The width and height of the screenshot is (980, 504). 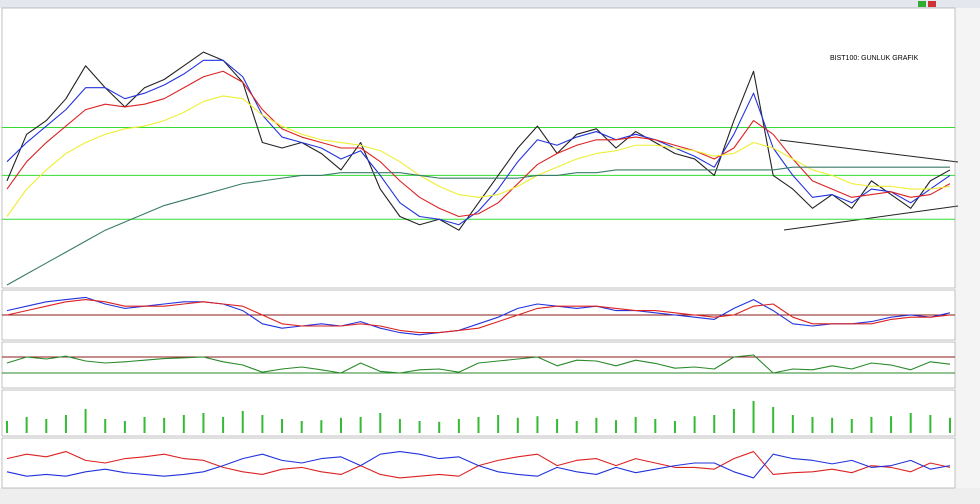 What do you see at coordinates (490, 496) in the screenshot?
I see `date-axis` at bounding box center [490, 496].